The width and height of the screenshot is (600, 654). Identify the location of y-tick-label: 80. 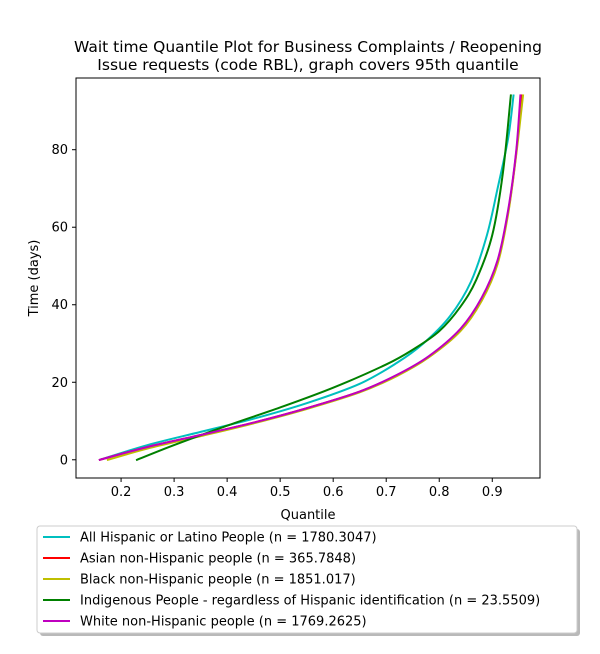
(59, 150).